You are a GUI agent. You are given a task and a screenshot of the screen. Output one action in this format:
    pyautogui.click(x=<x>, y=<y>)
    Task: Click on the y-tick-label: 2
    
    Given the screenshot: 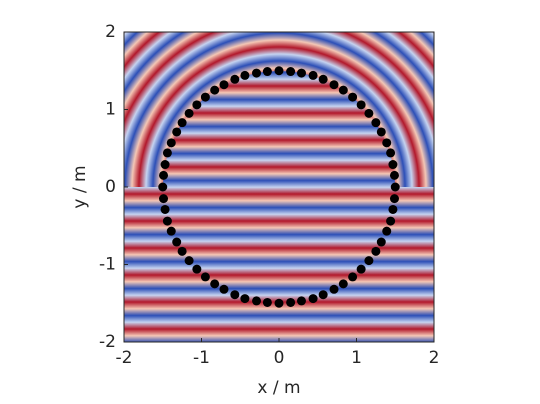 What is the action you would take?
    pyautogui.click(x=110, y=32)
    